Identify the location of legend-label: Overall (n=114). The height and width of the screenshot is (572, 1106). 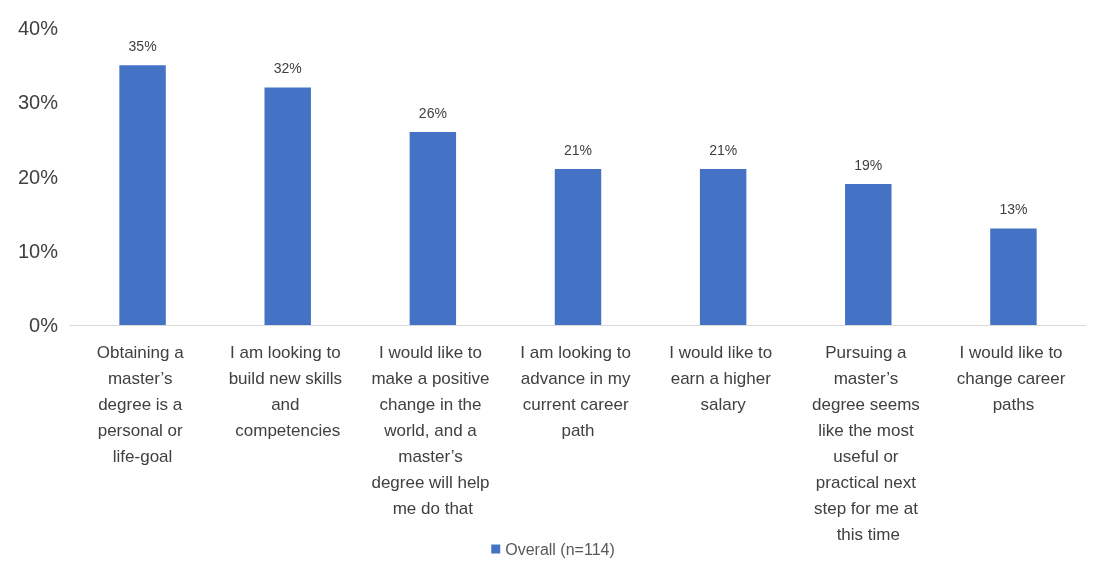
(560, 549).